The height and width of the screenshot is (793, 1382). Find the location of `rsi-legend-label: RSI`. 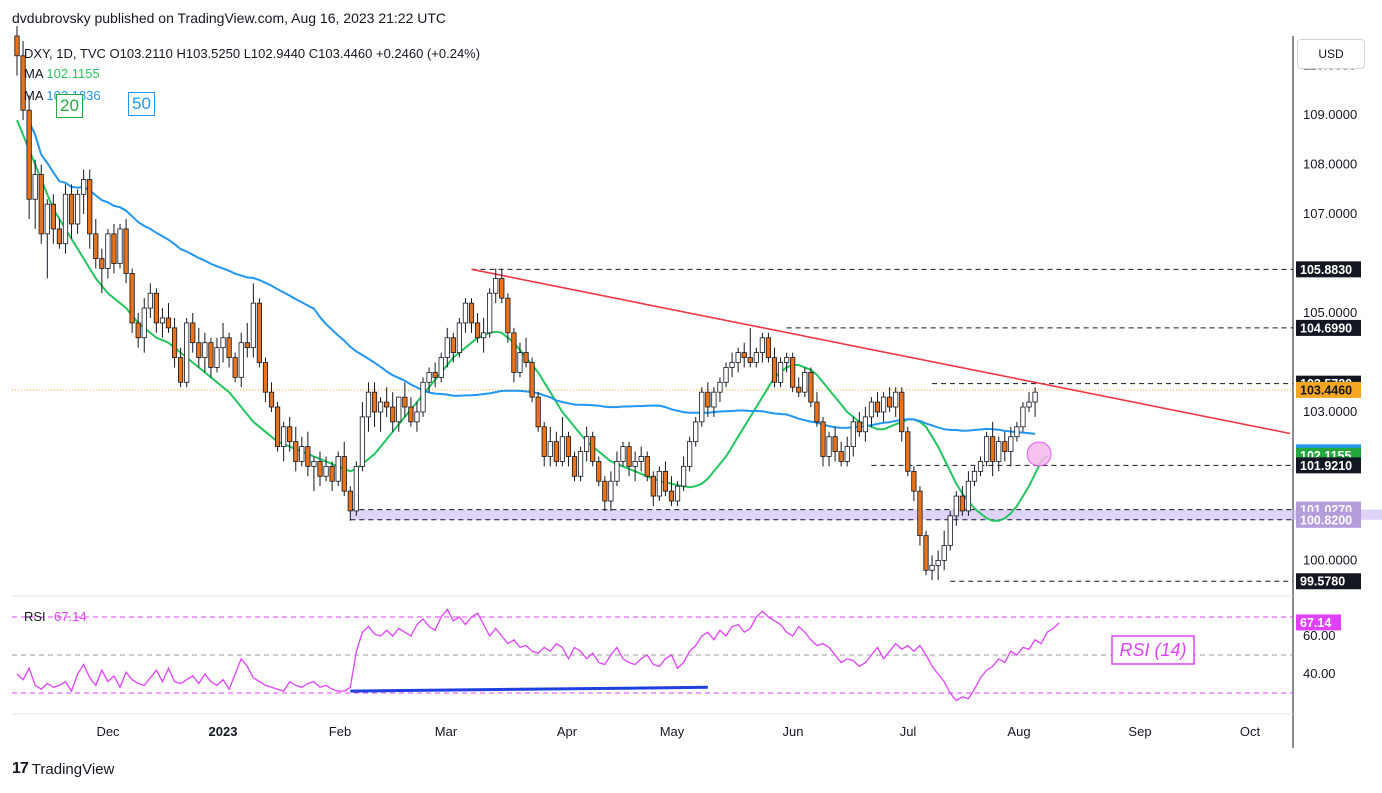

rsi-legend-label: RSI is located at coordinates (35, 616).